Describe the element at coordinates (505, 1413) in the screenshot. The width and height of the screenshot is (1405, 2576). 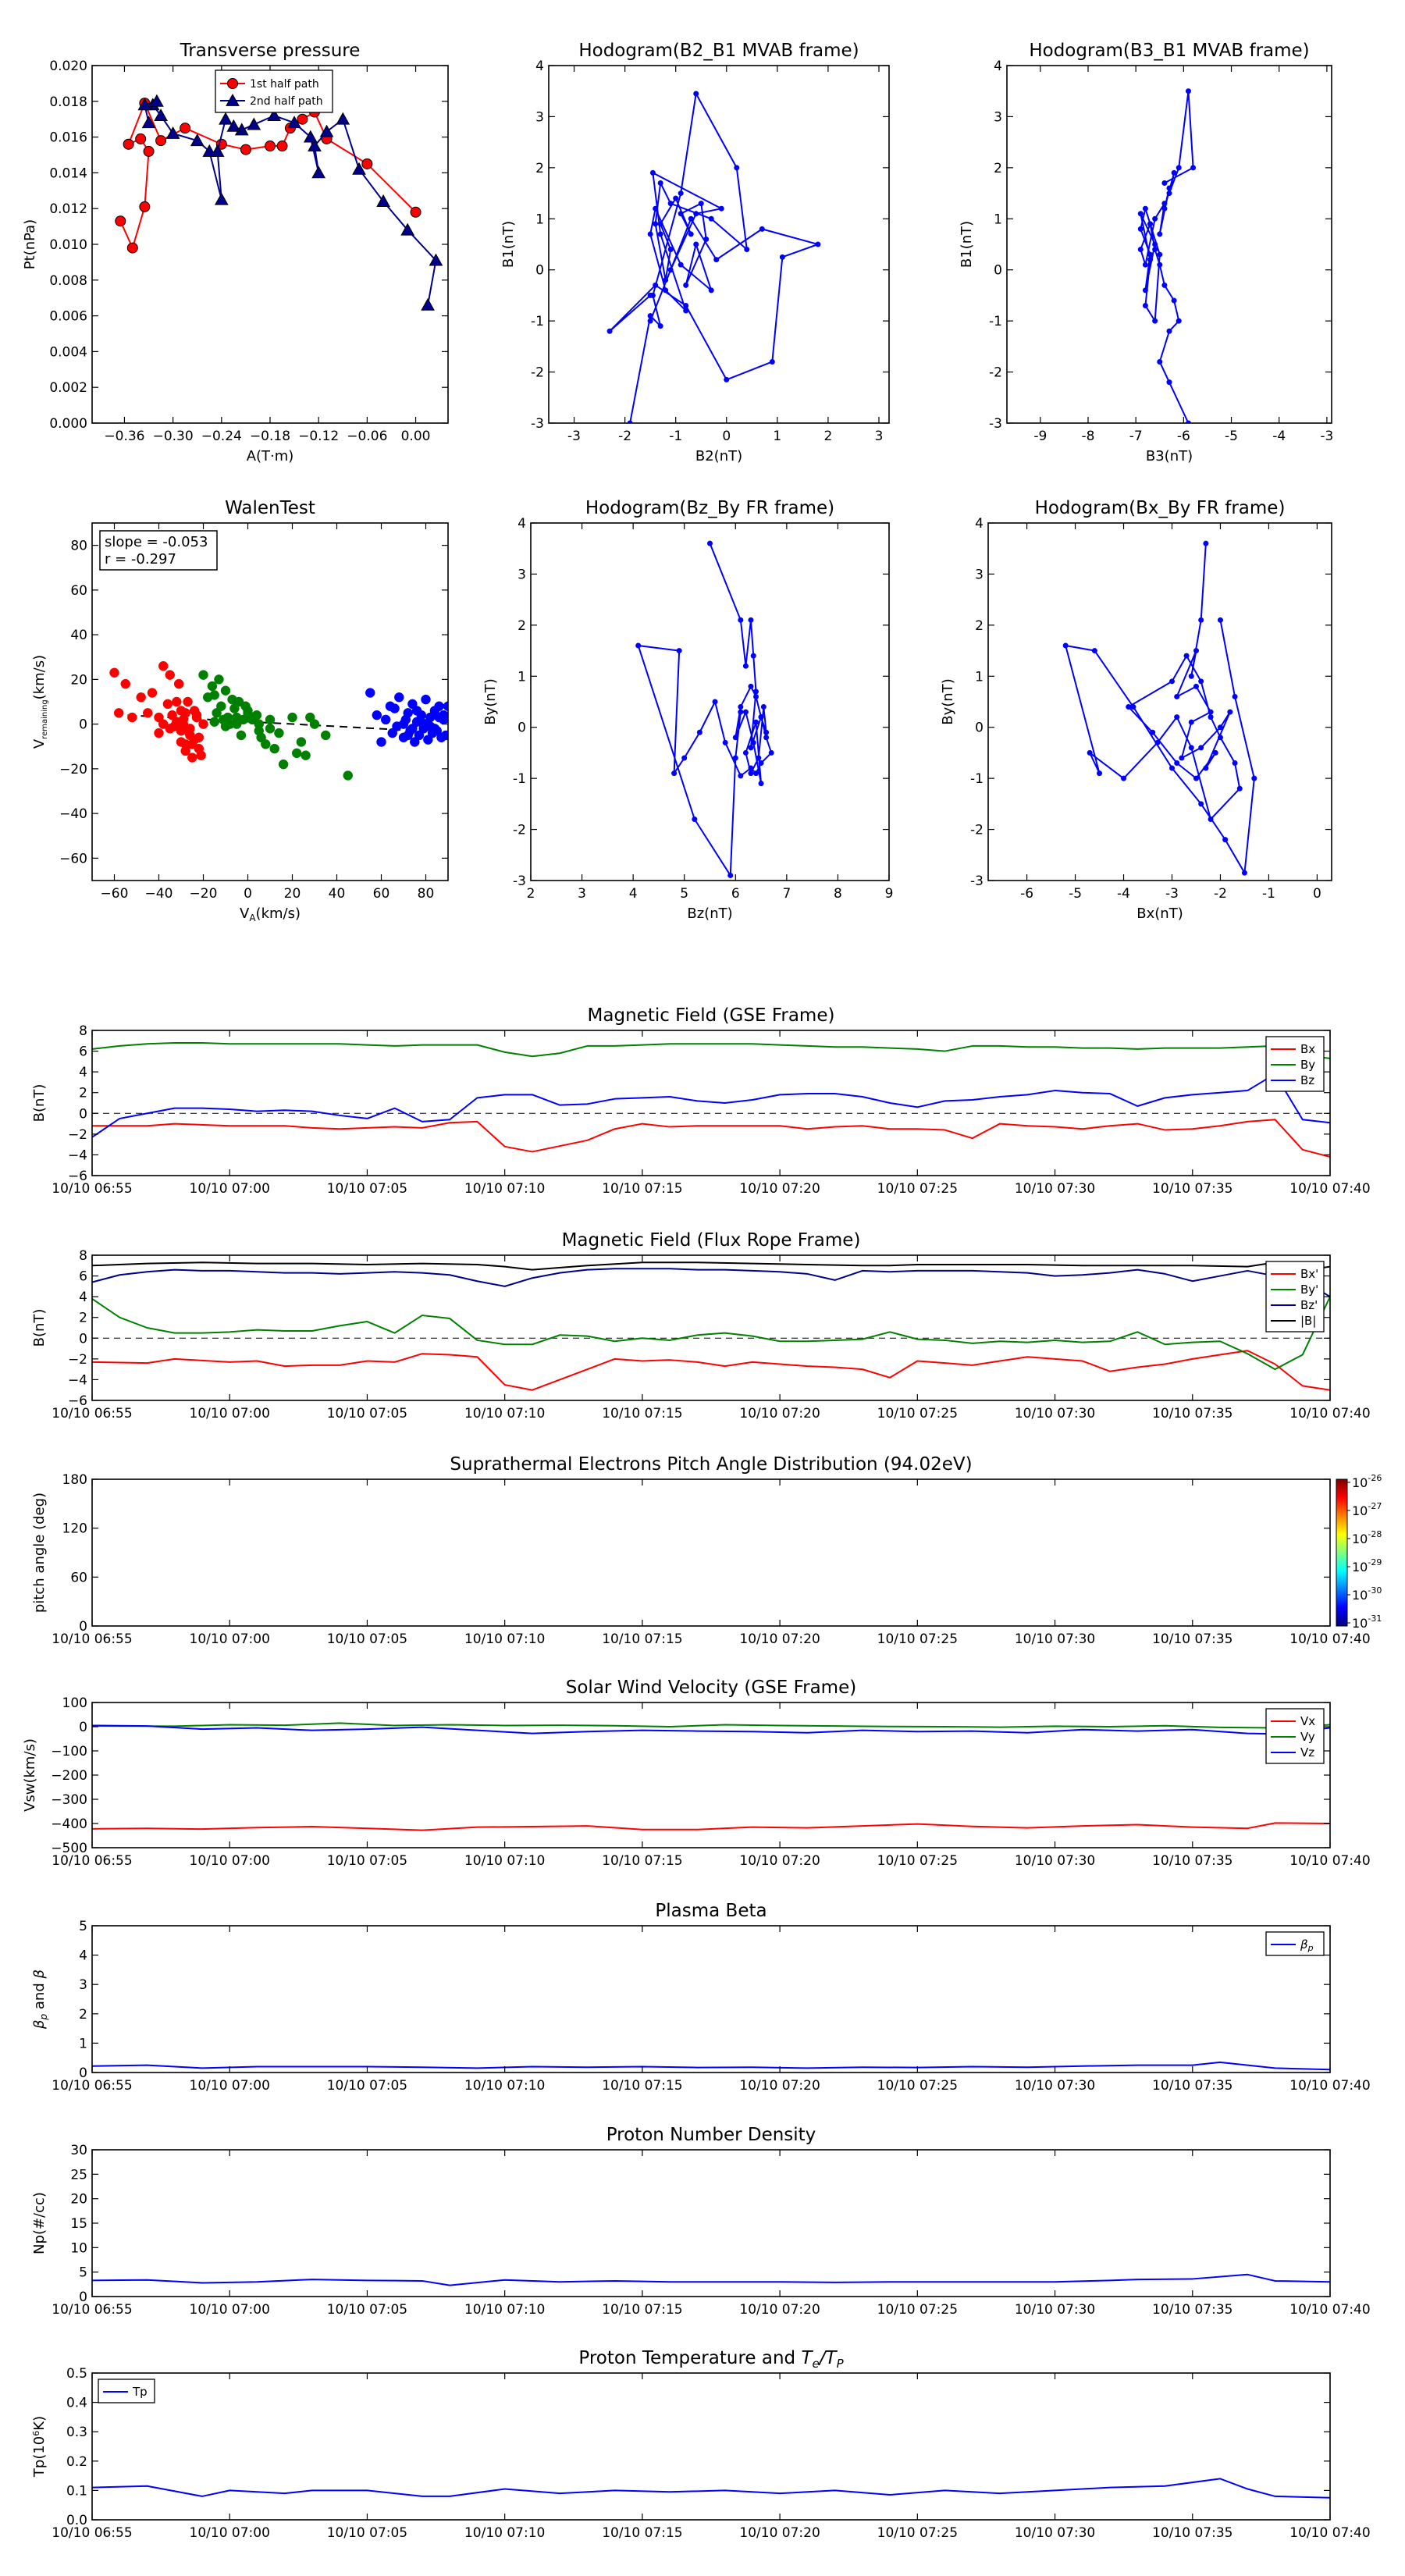
I see `x-tick-label: 10/10 07:10` at that location.